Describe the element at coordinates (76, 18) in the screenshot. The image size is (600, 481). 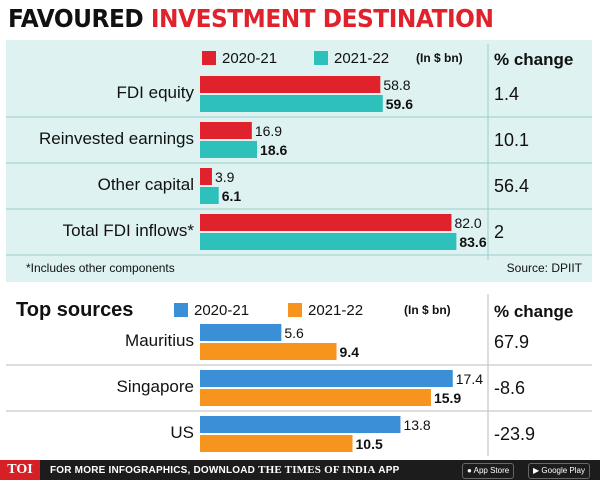
I see `title-part1: FAVOURED` at that location.